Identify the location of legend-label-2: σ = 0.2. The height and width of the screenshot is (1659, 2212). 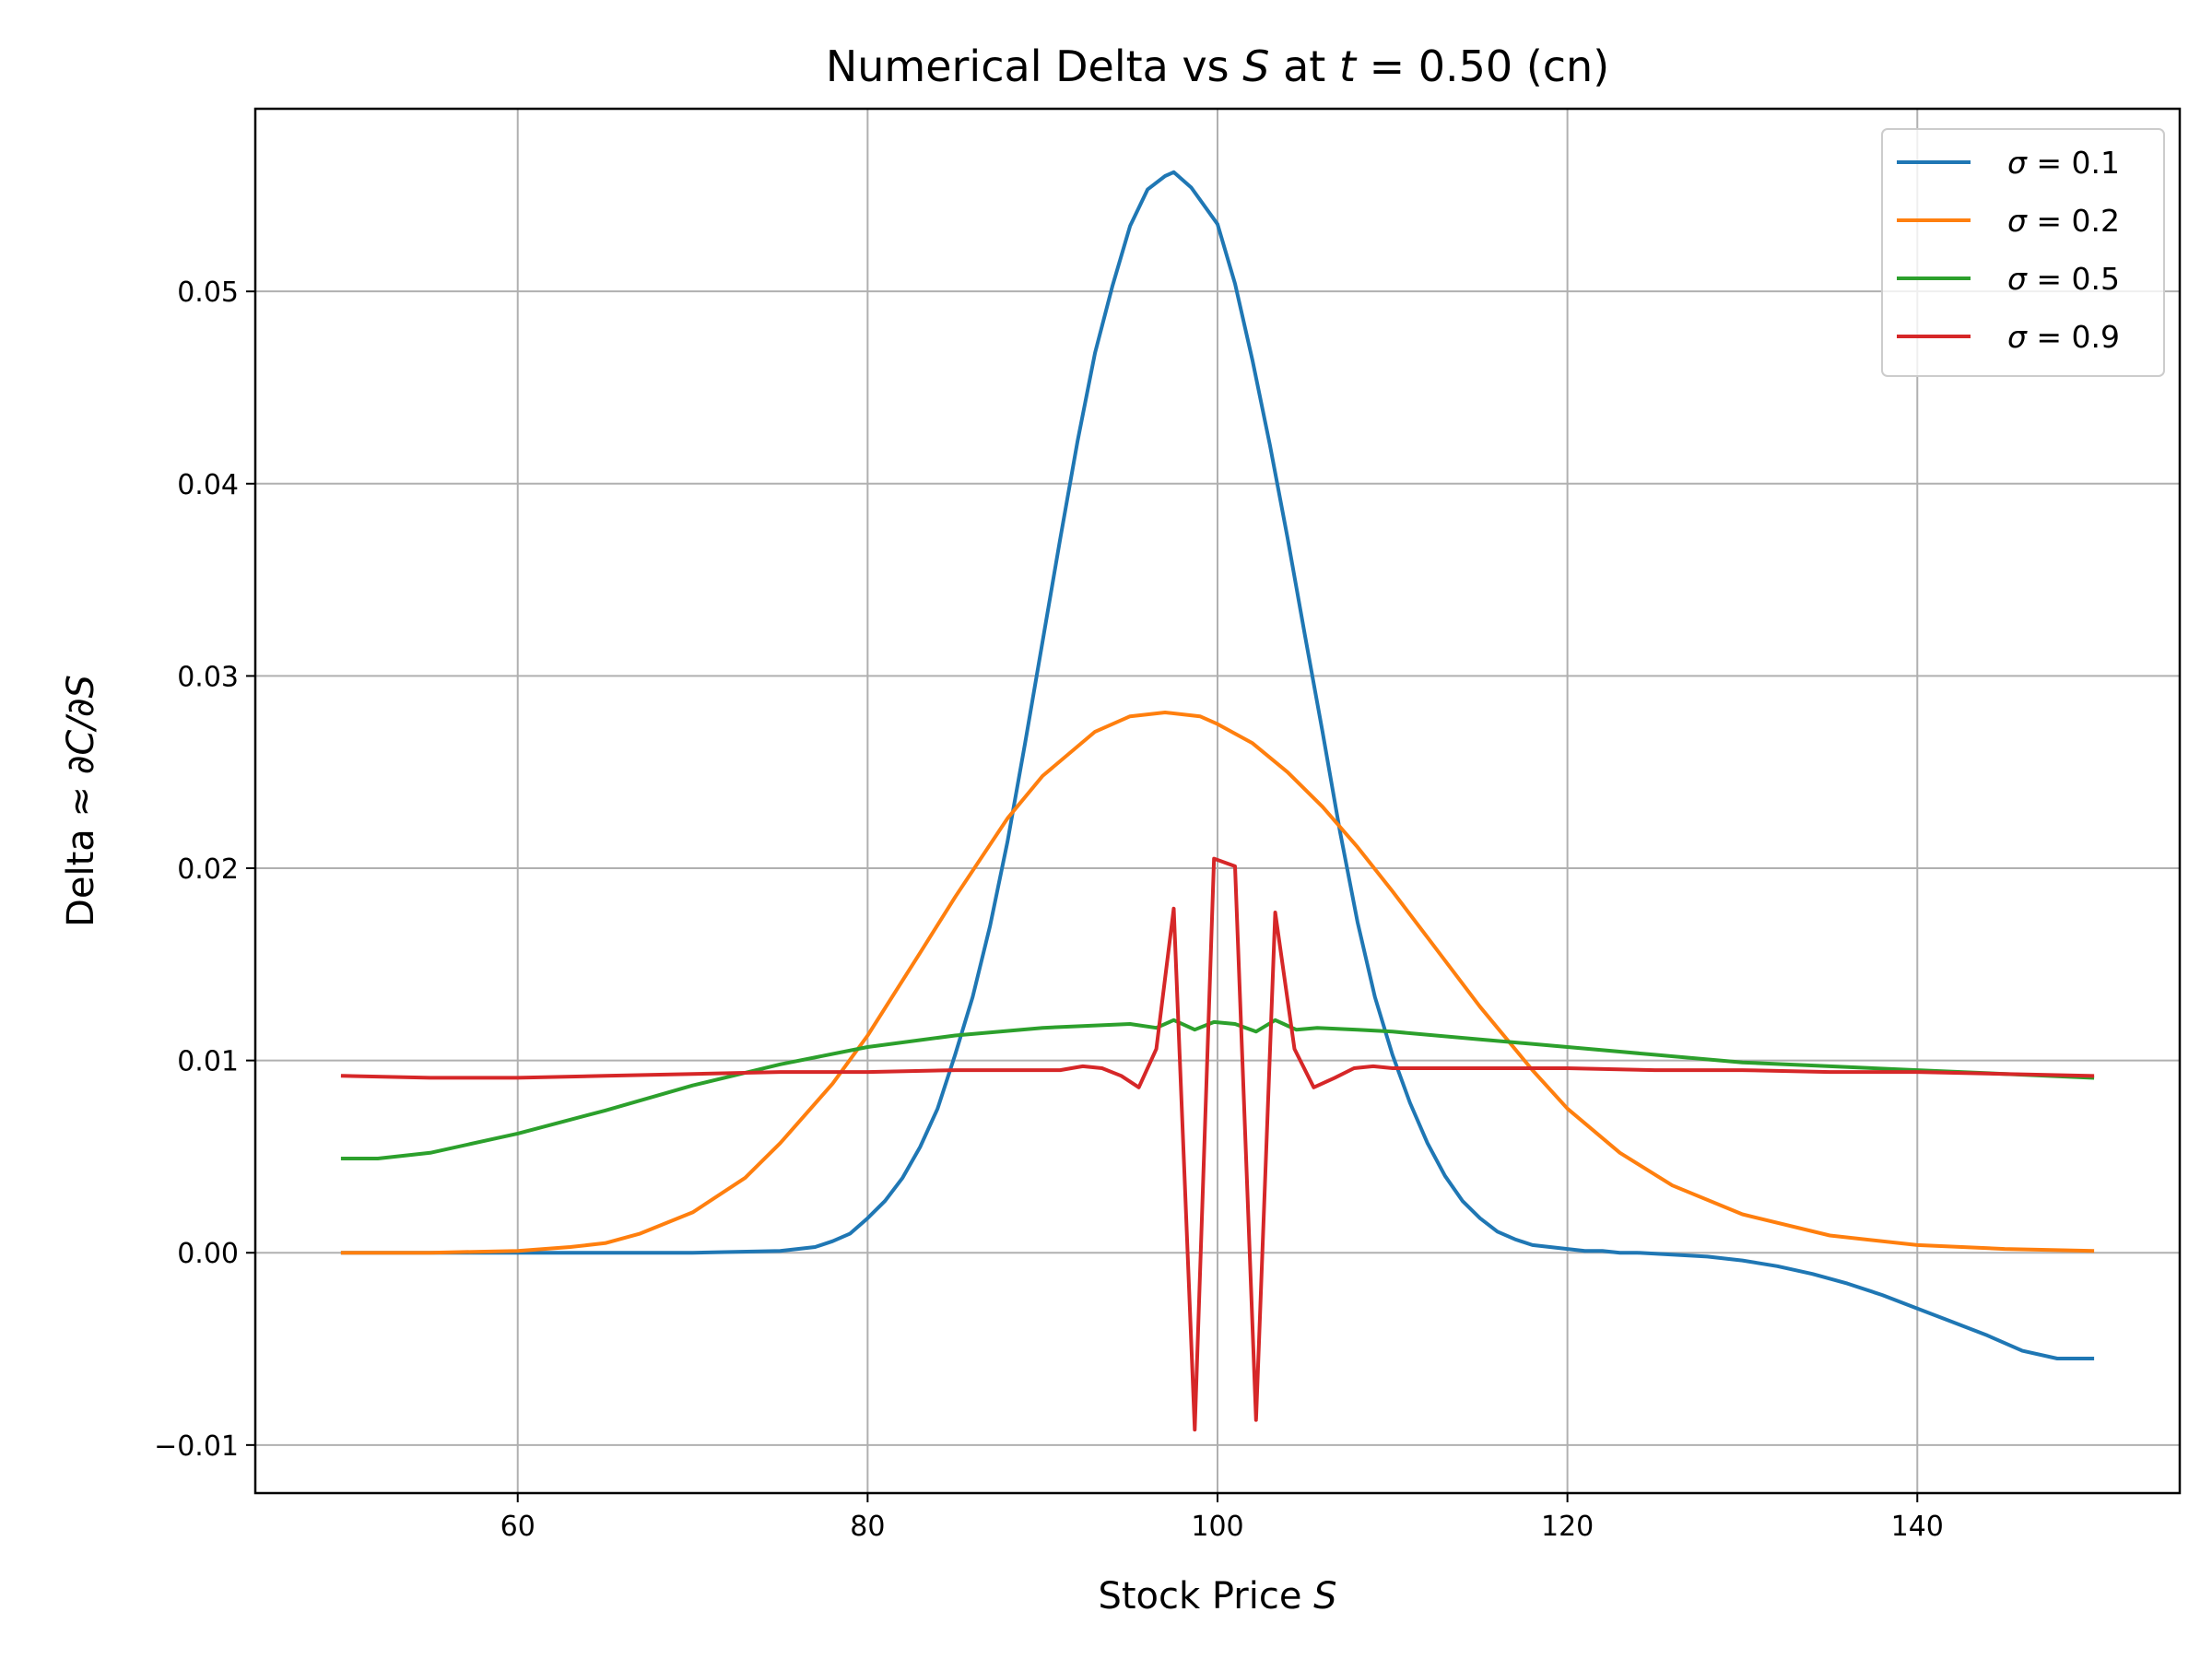
(2063, 221).